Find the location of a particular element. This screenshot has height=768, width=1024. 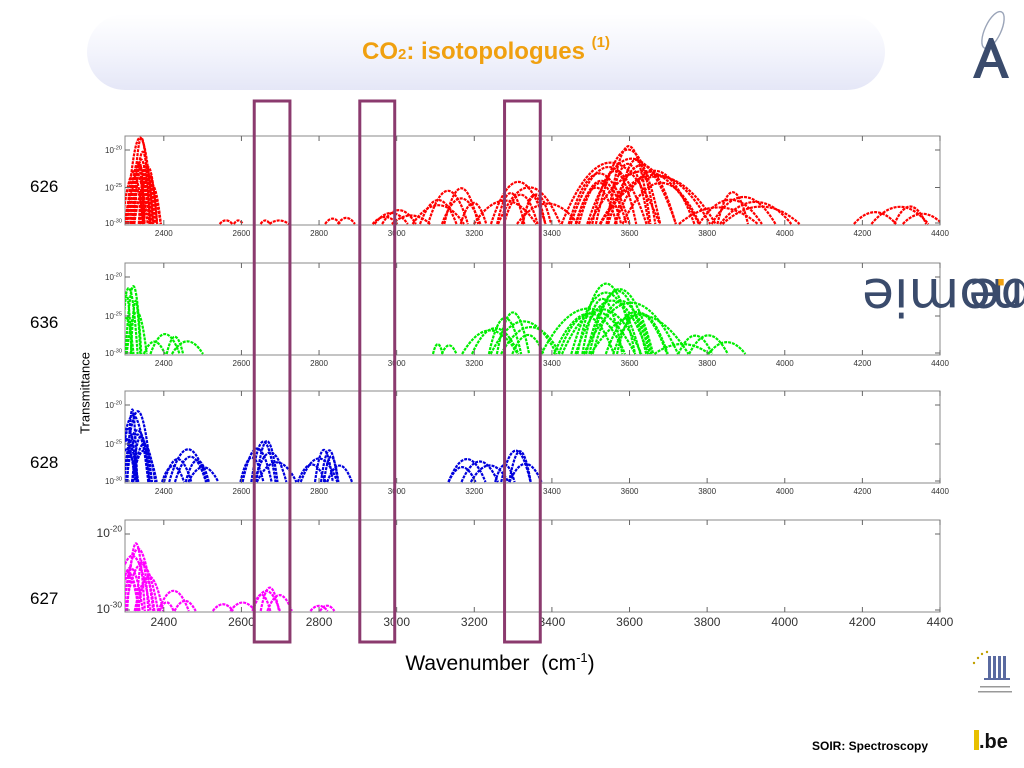

x-axis-label: Wavenumber (cm-1) is located at coordinates (500, 663).